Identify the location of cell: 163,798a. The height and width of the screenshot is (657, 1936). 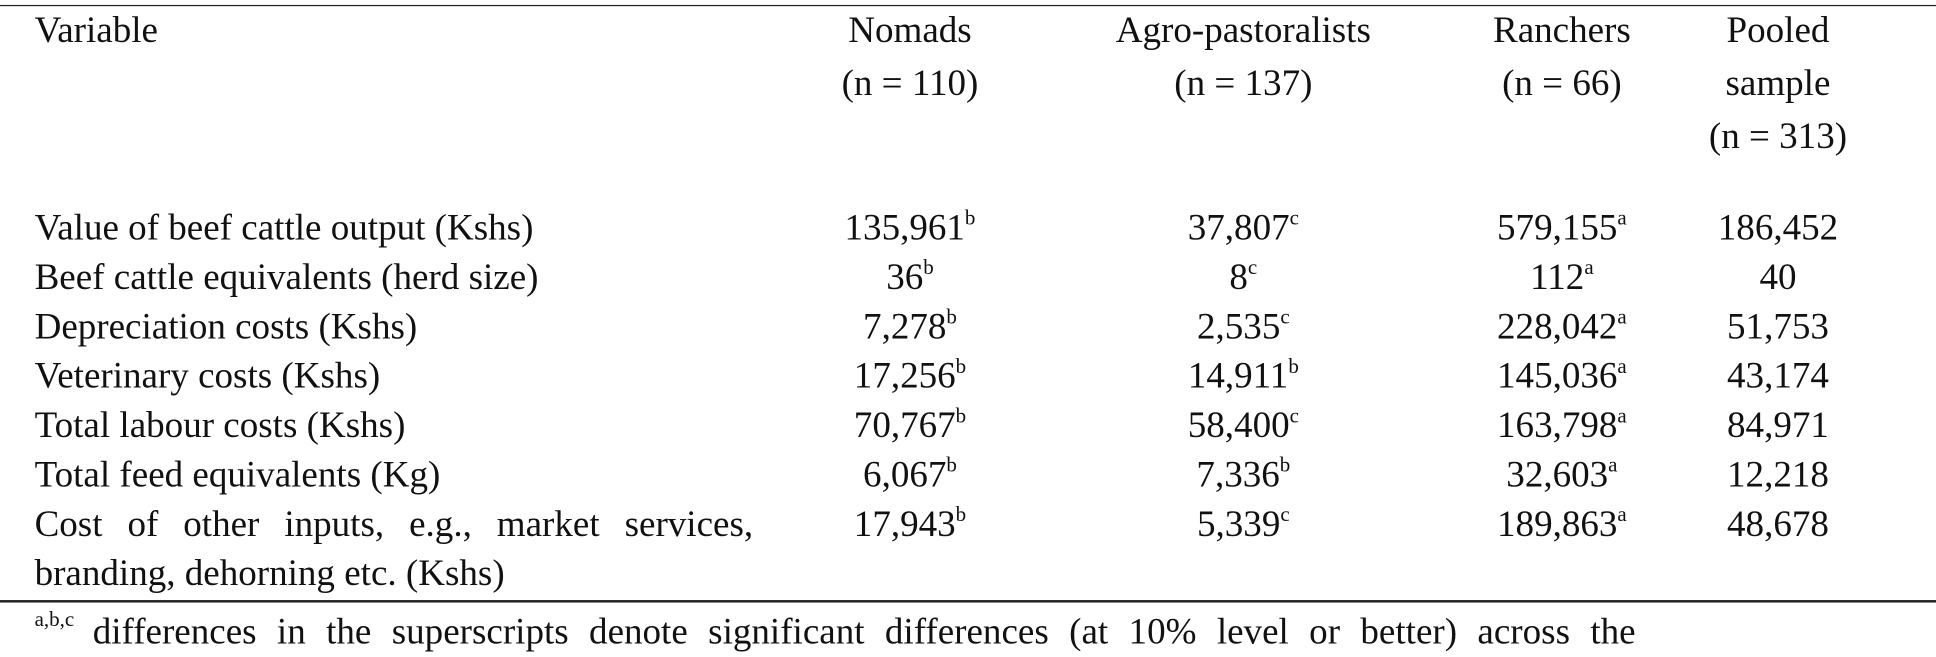
(1561, 425).